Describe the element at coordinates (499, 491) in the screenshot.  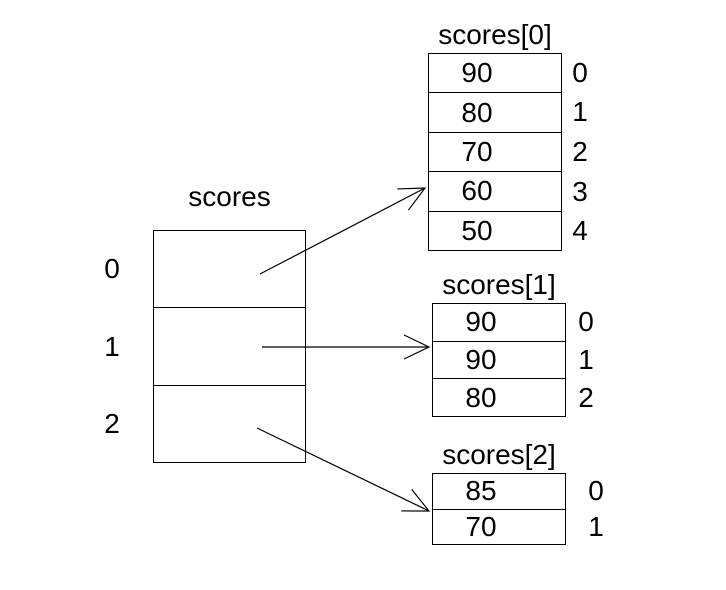
I see `array-cell: 85` at that location.